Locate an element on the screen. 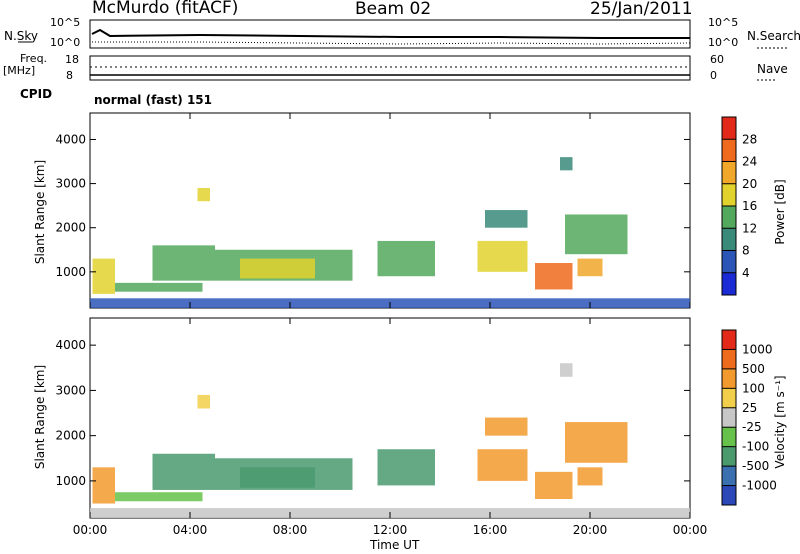  nave-hi-label: 60 is located at coordinates (717, 59).